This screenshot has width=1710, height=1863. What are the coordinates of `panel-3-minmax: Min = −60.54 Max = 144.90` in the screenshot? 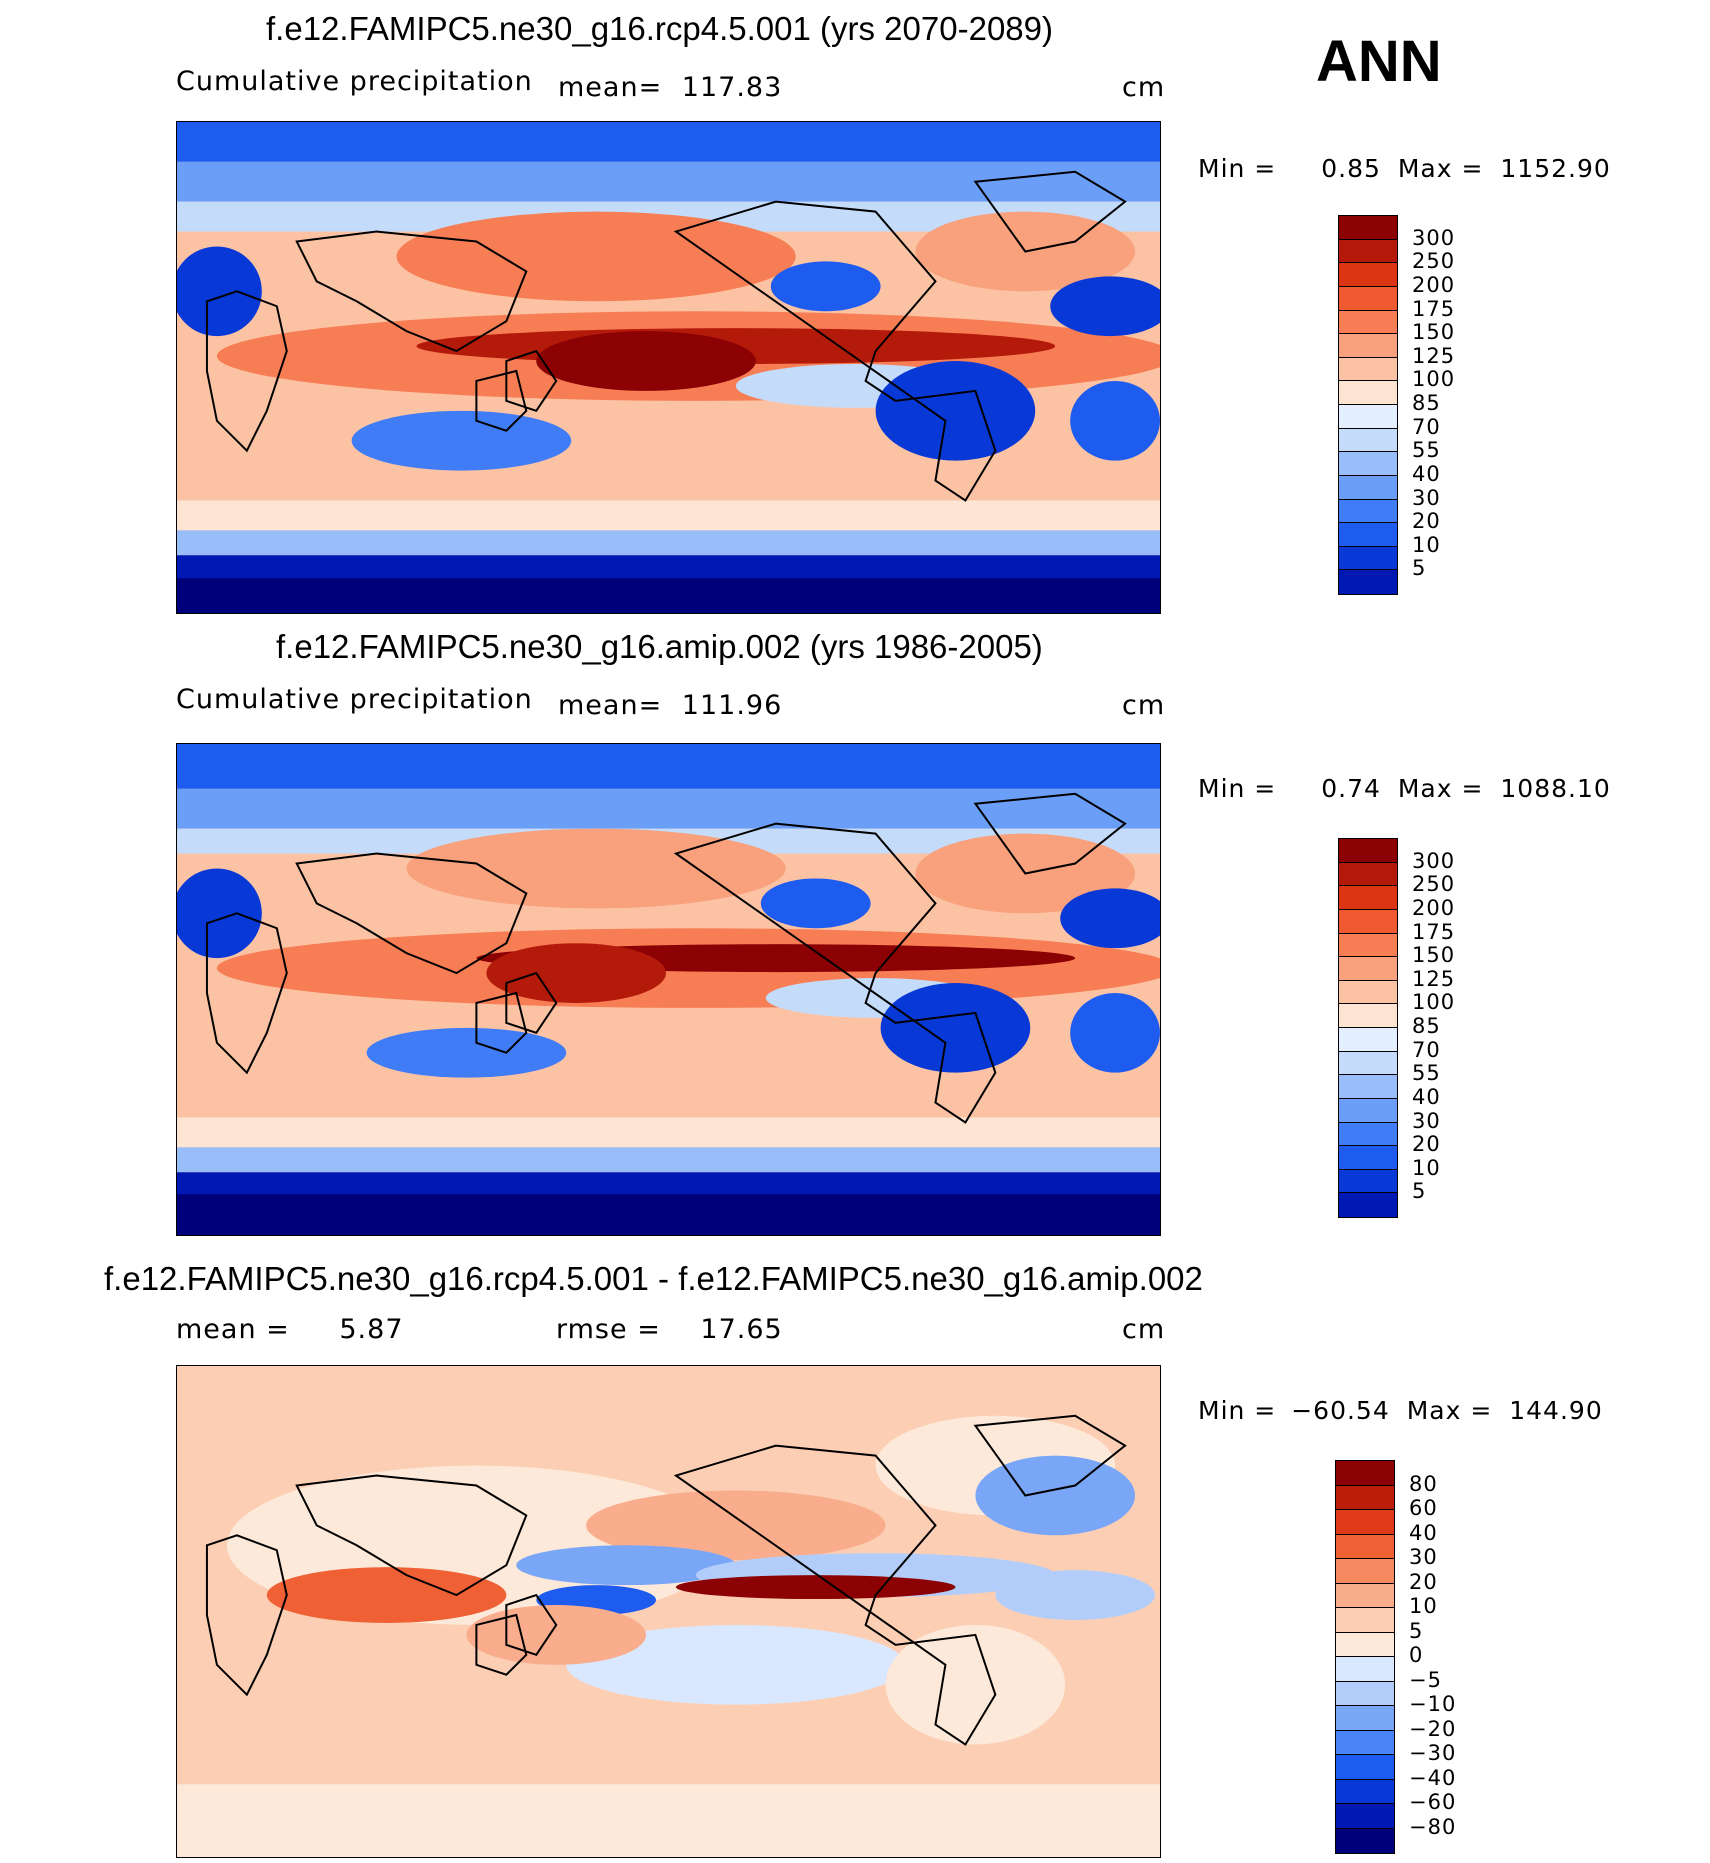 It's located at (1400, 1410).